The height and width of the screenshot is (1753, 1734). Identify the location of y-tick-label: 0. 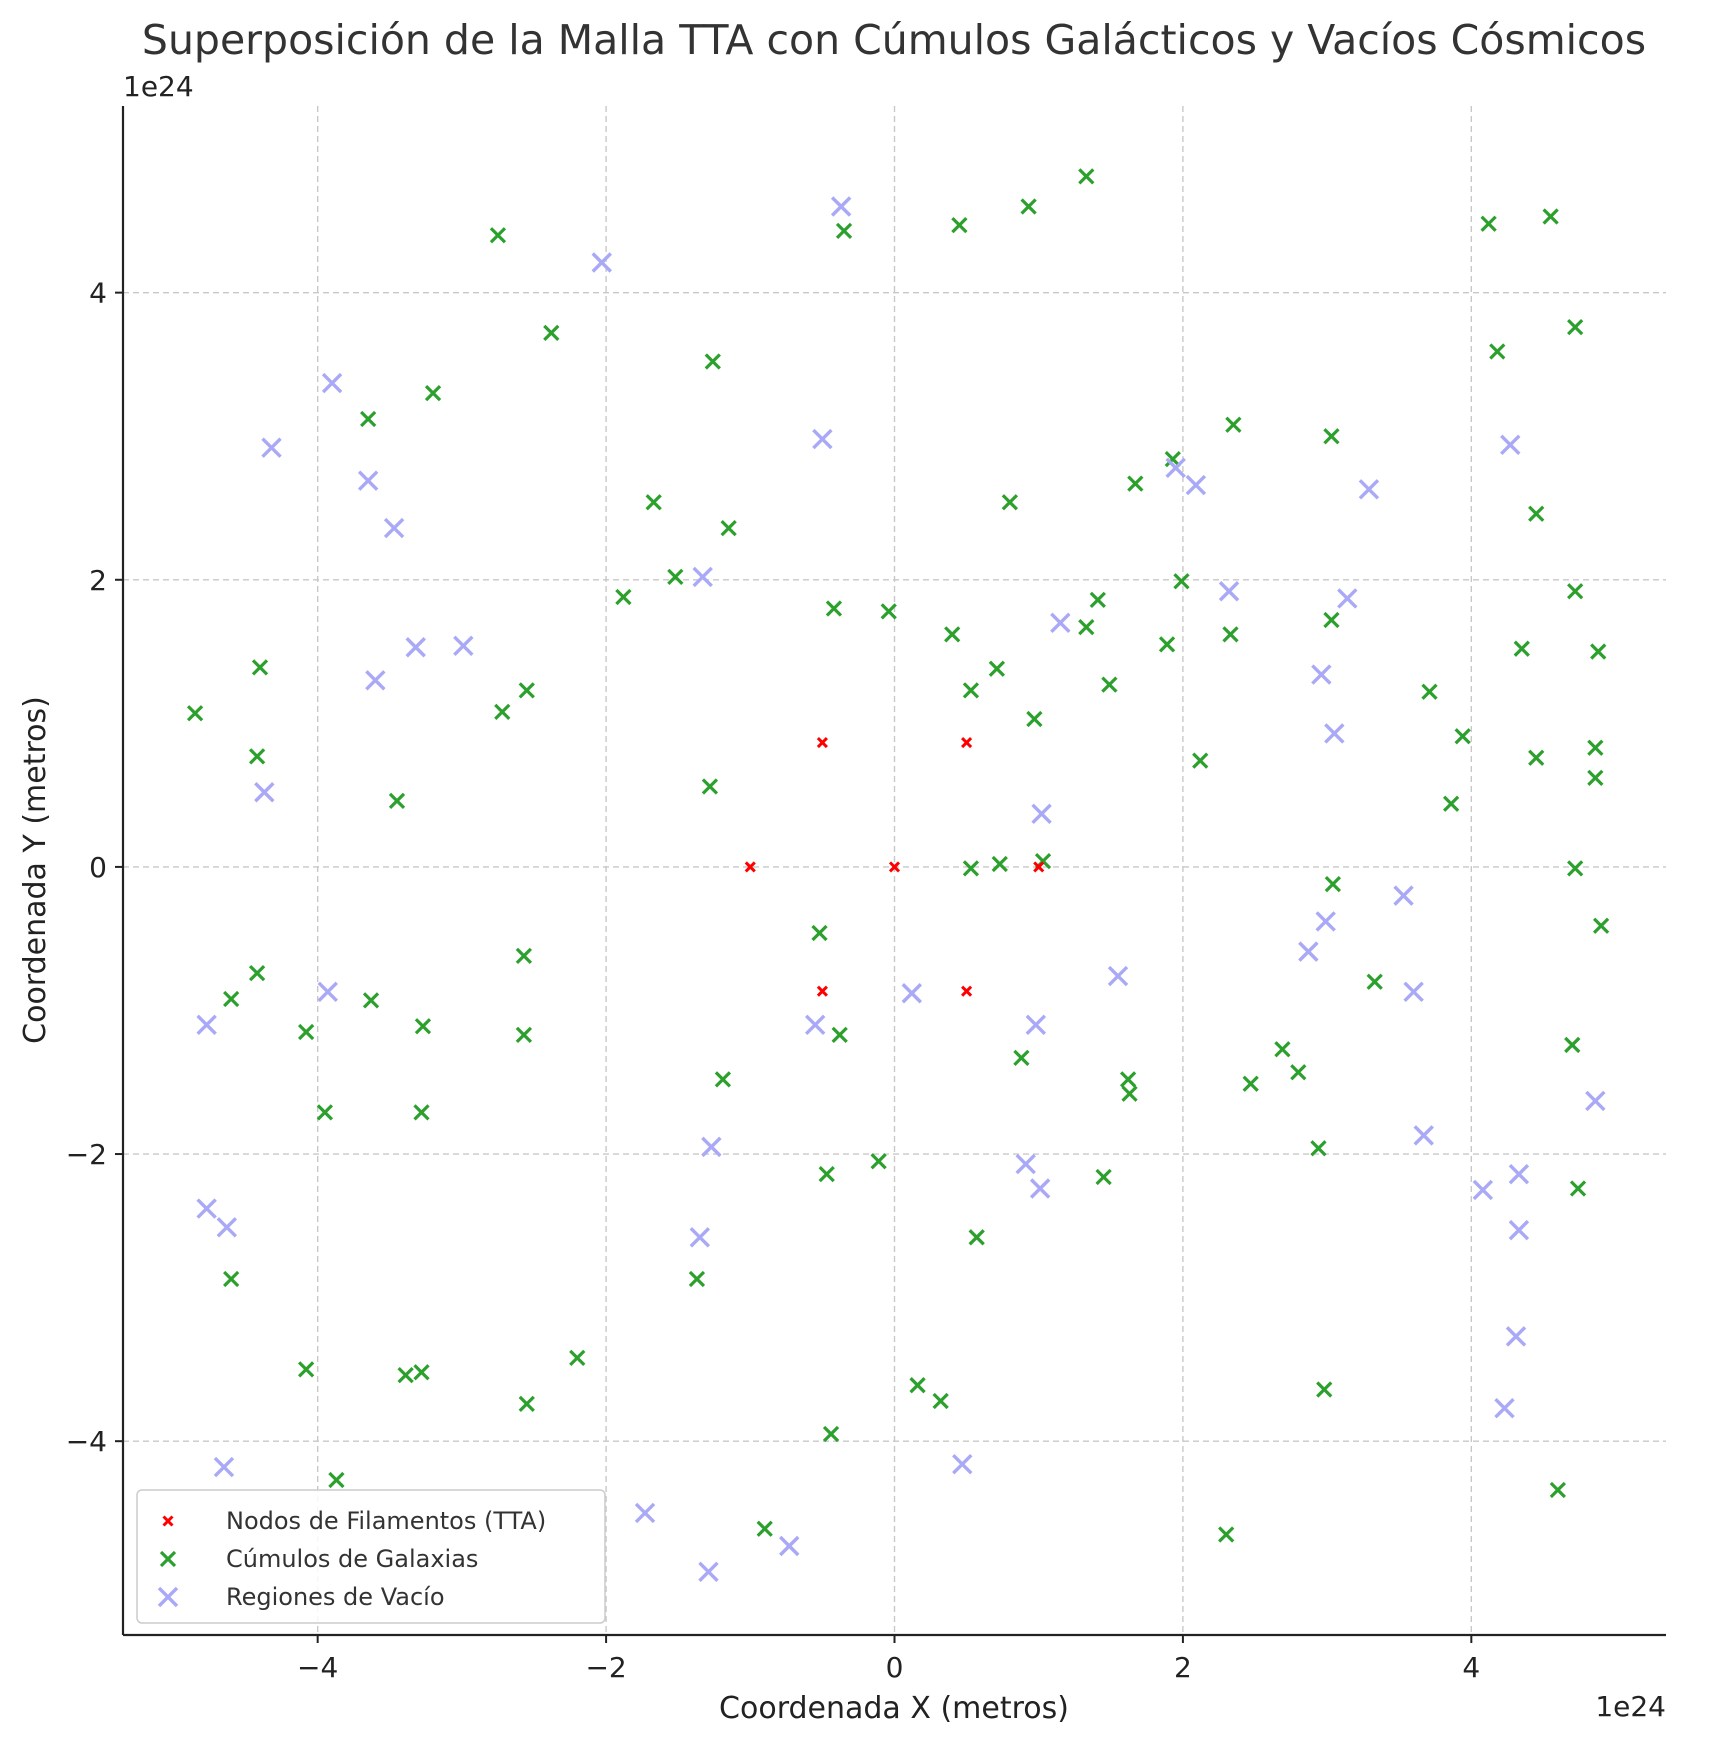
(98, 867).